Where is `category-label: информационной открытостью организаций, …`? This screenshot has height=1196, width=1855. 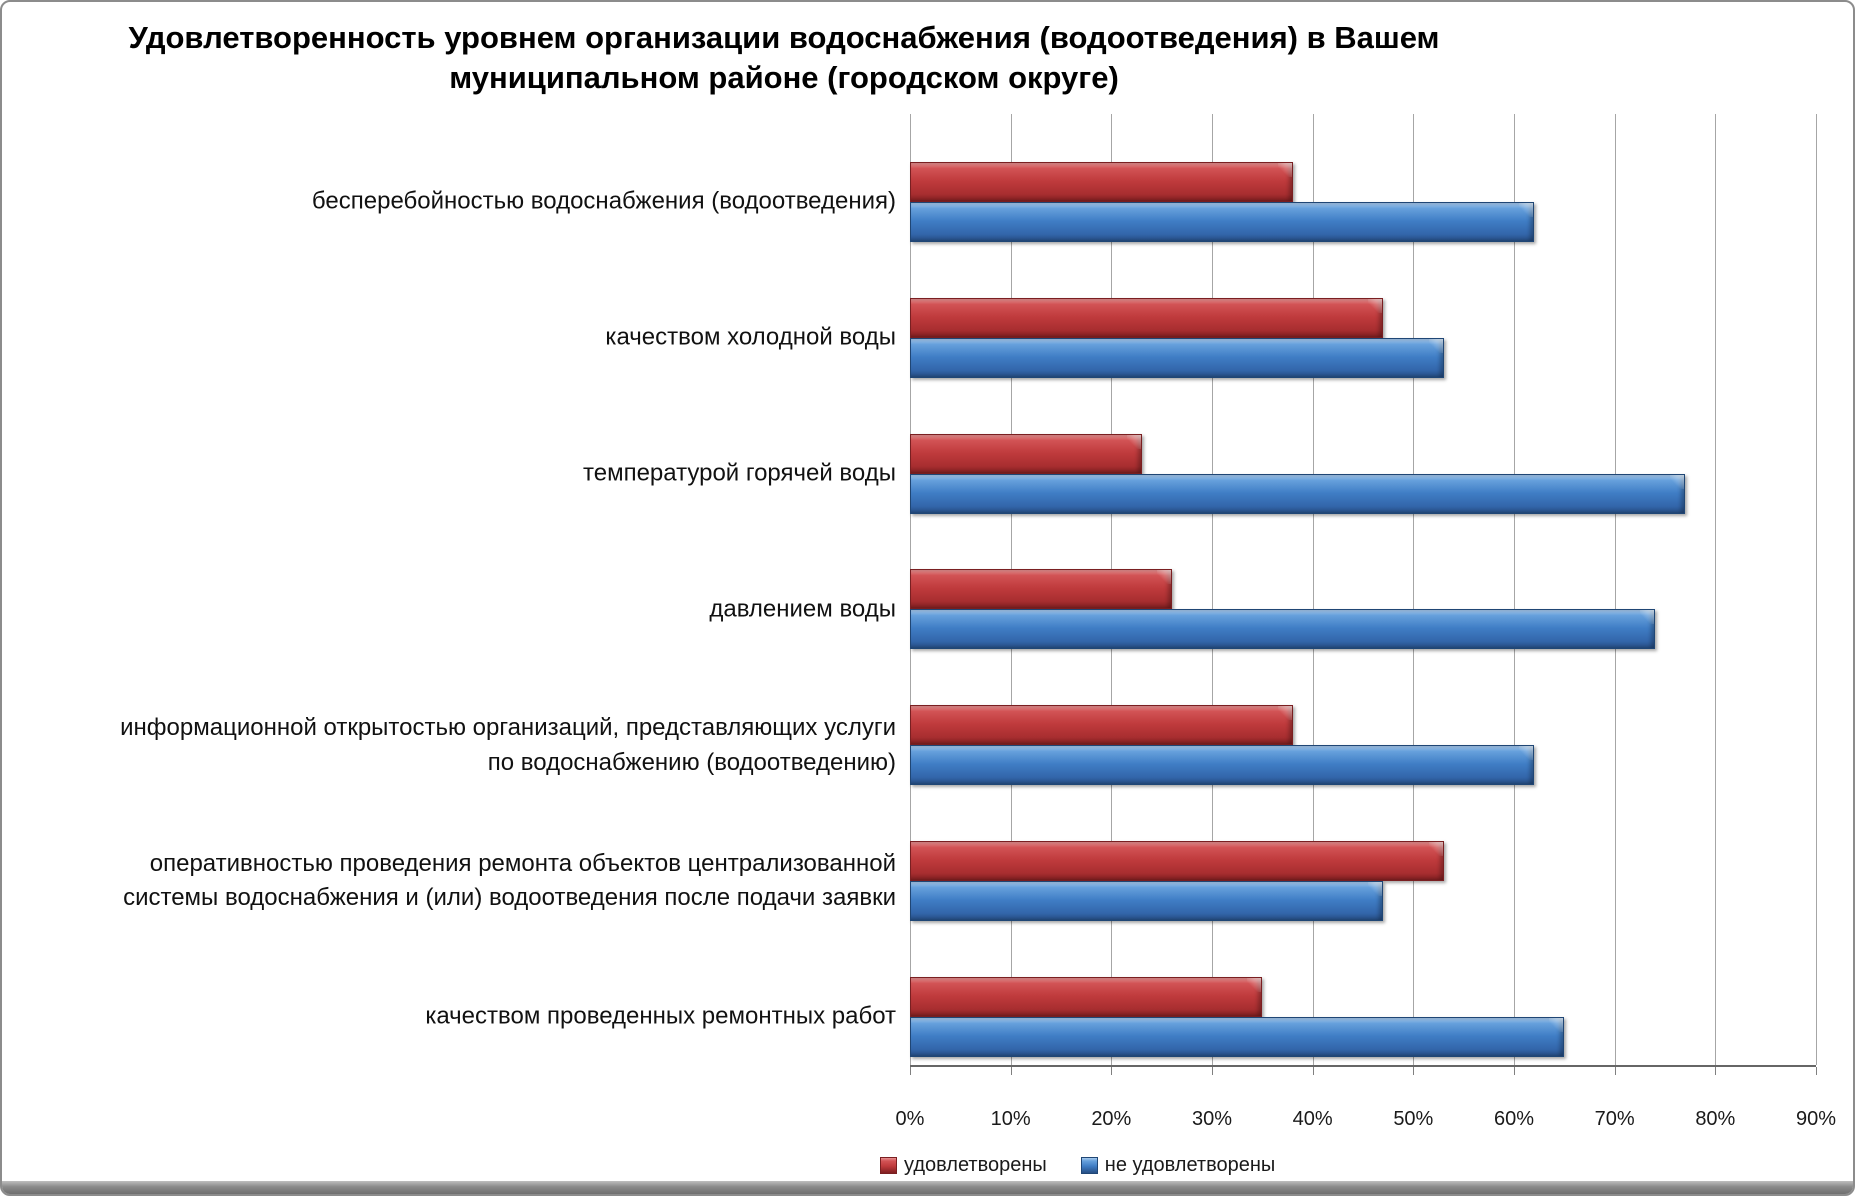
category-label: информационной открытостью организаций, … is located at coordinates (508, 744).